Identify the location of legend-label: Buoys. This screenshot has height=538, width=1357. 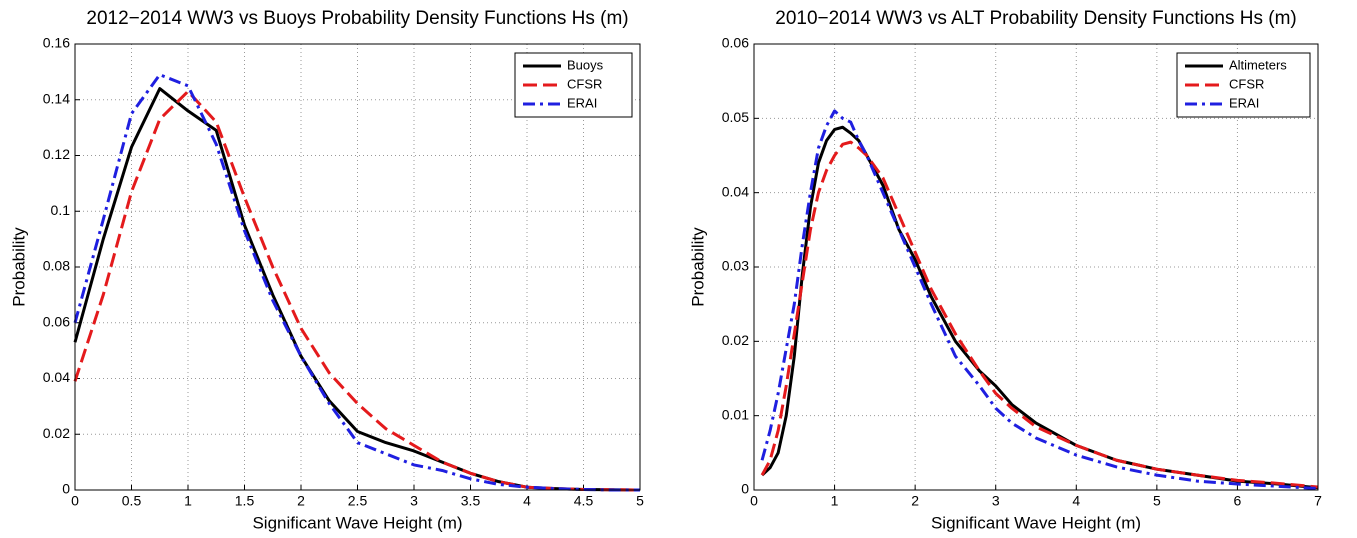
(585, 64).